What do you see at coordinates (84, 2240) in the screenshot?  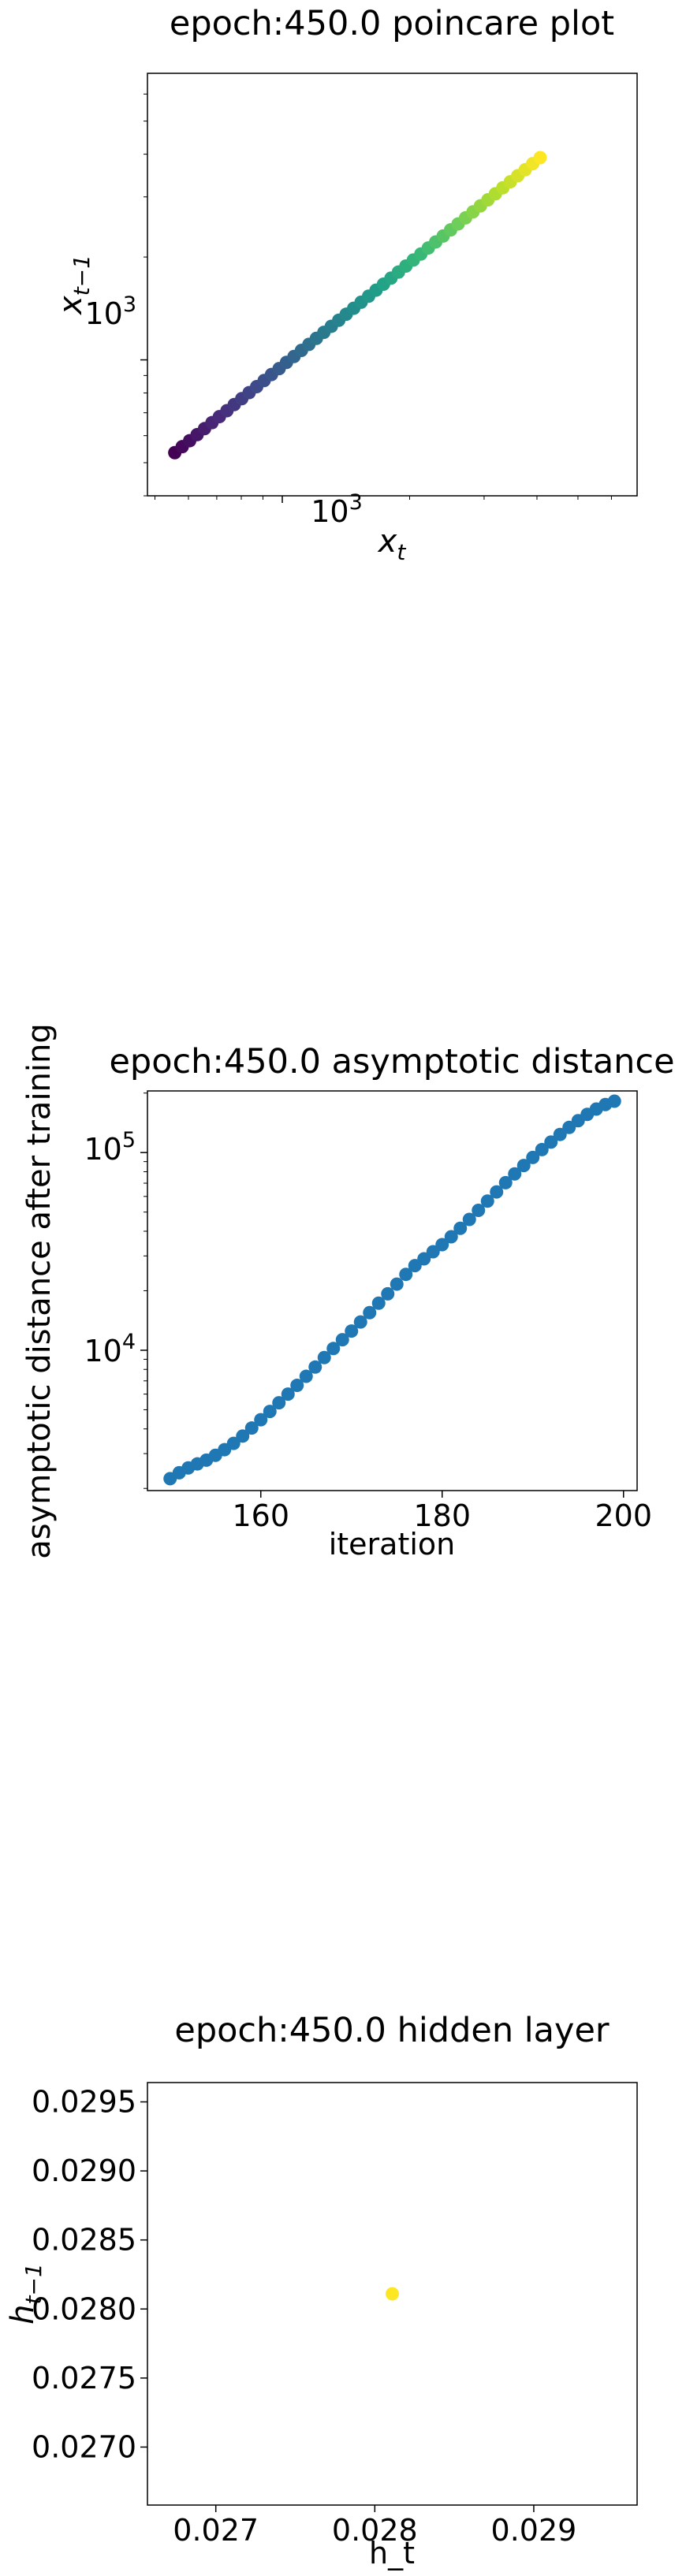 I see `hidden-layer-y-tick-label: 0.0285` at bounding box center [84, 2240].